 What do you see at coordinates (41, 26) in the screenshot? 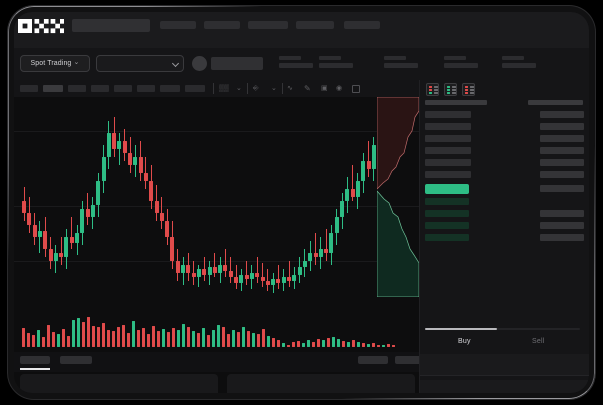
I see `okx-logo` at bounding box center [41, 26].